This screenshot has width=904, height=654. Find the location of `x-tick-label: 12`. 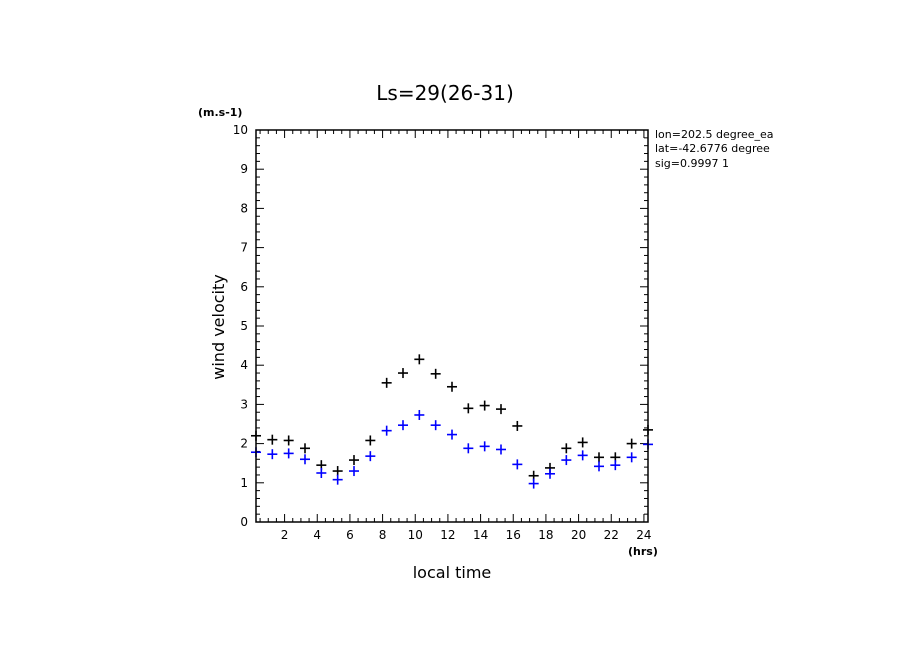

x-tick-label: 12 is located at coordinates (447, 535).